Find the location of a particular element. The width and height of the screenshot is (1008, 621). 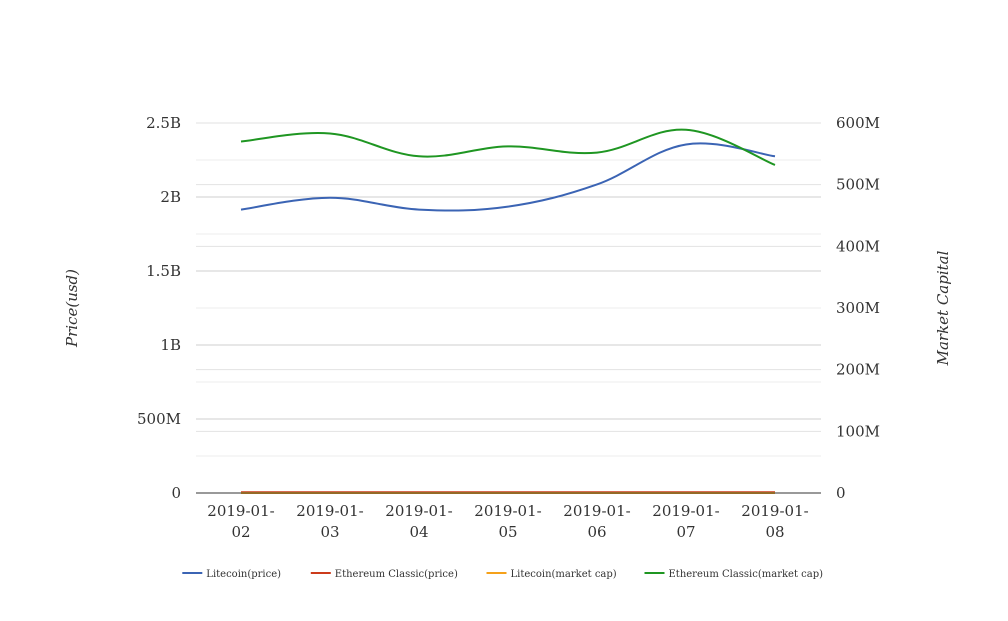

x-tick-label: 2019-01-05 is located at coordinates (507, 521).